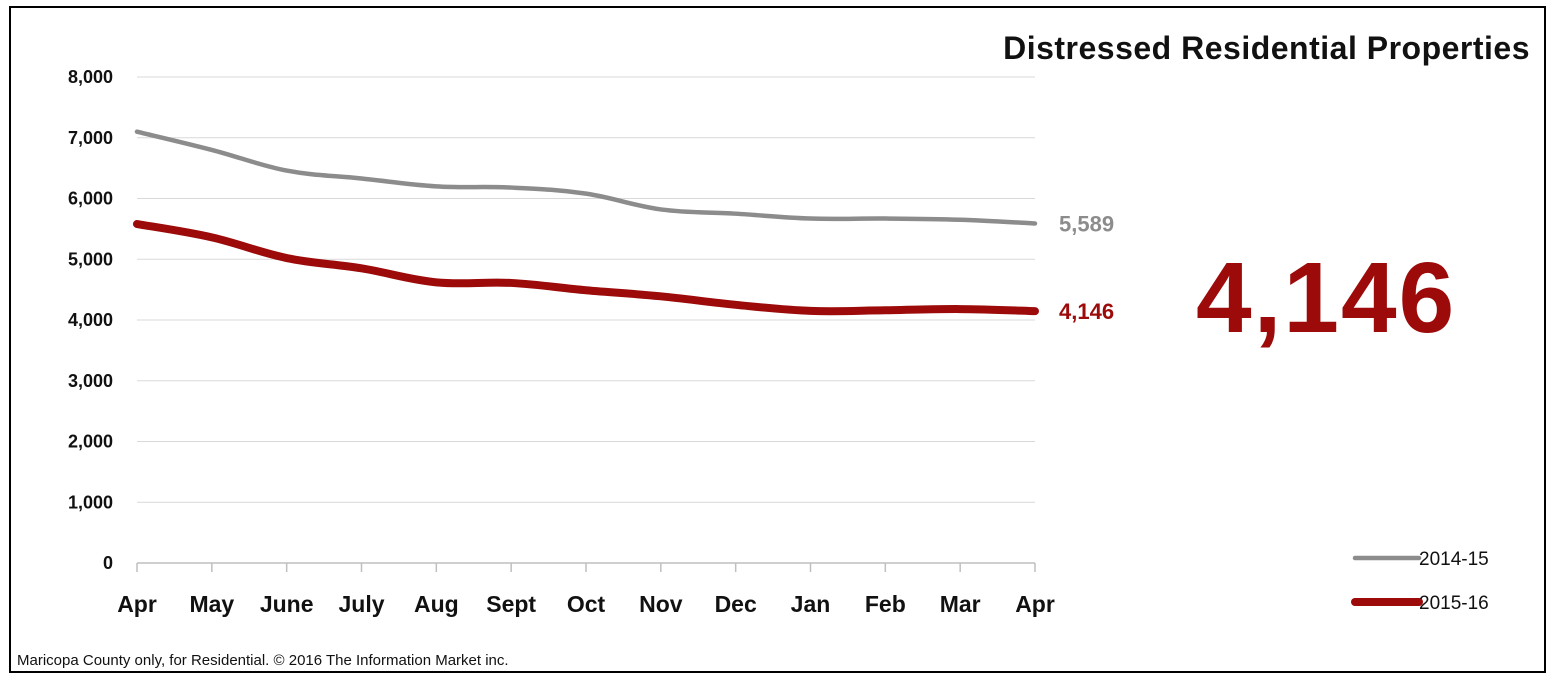  I want to click on highlight-value: 4,146, so click(1326, 298).